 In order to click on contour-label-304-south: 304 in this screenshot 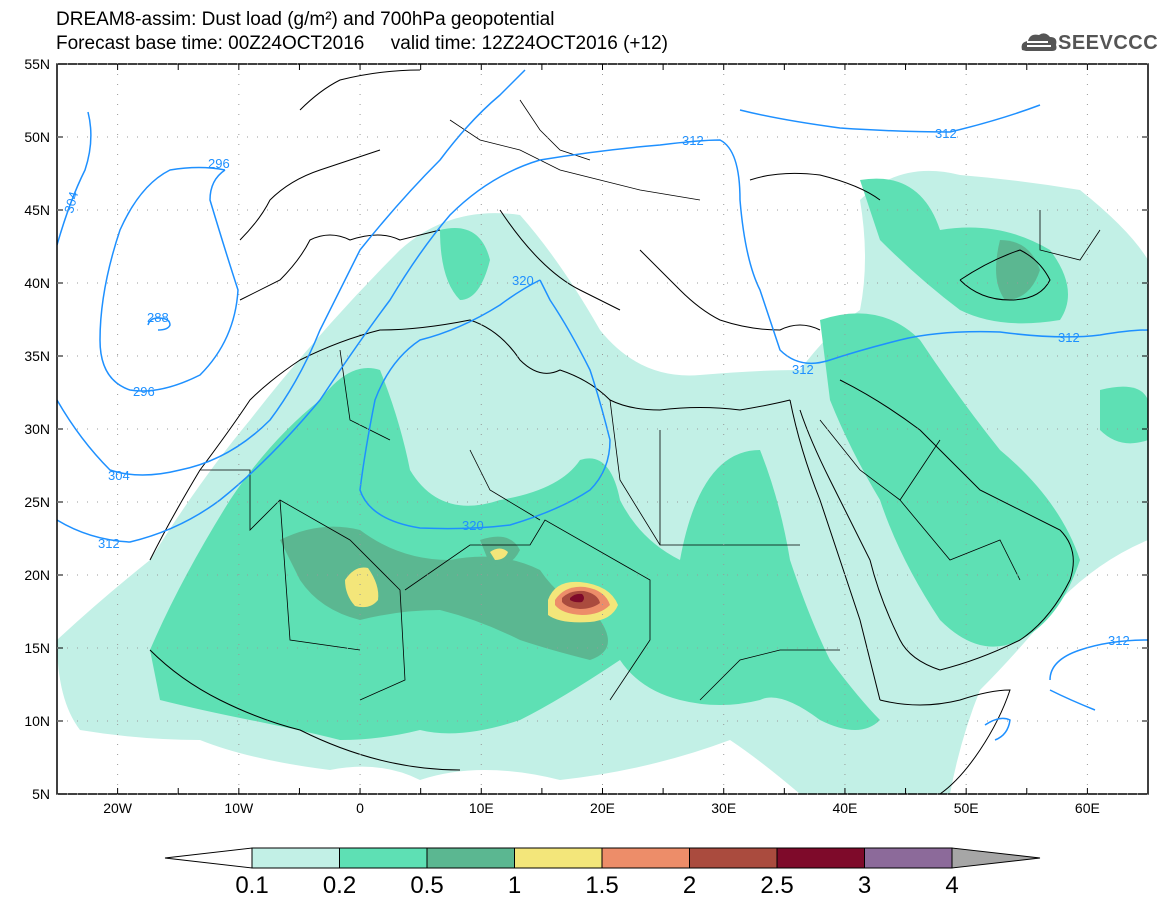, I will do `click(119, 475)`.